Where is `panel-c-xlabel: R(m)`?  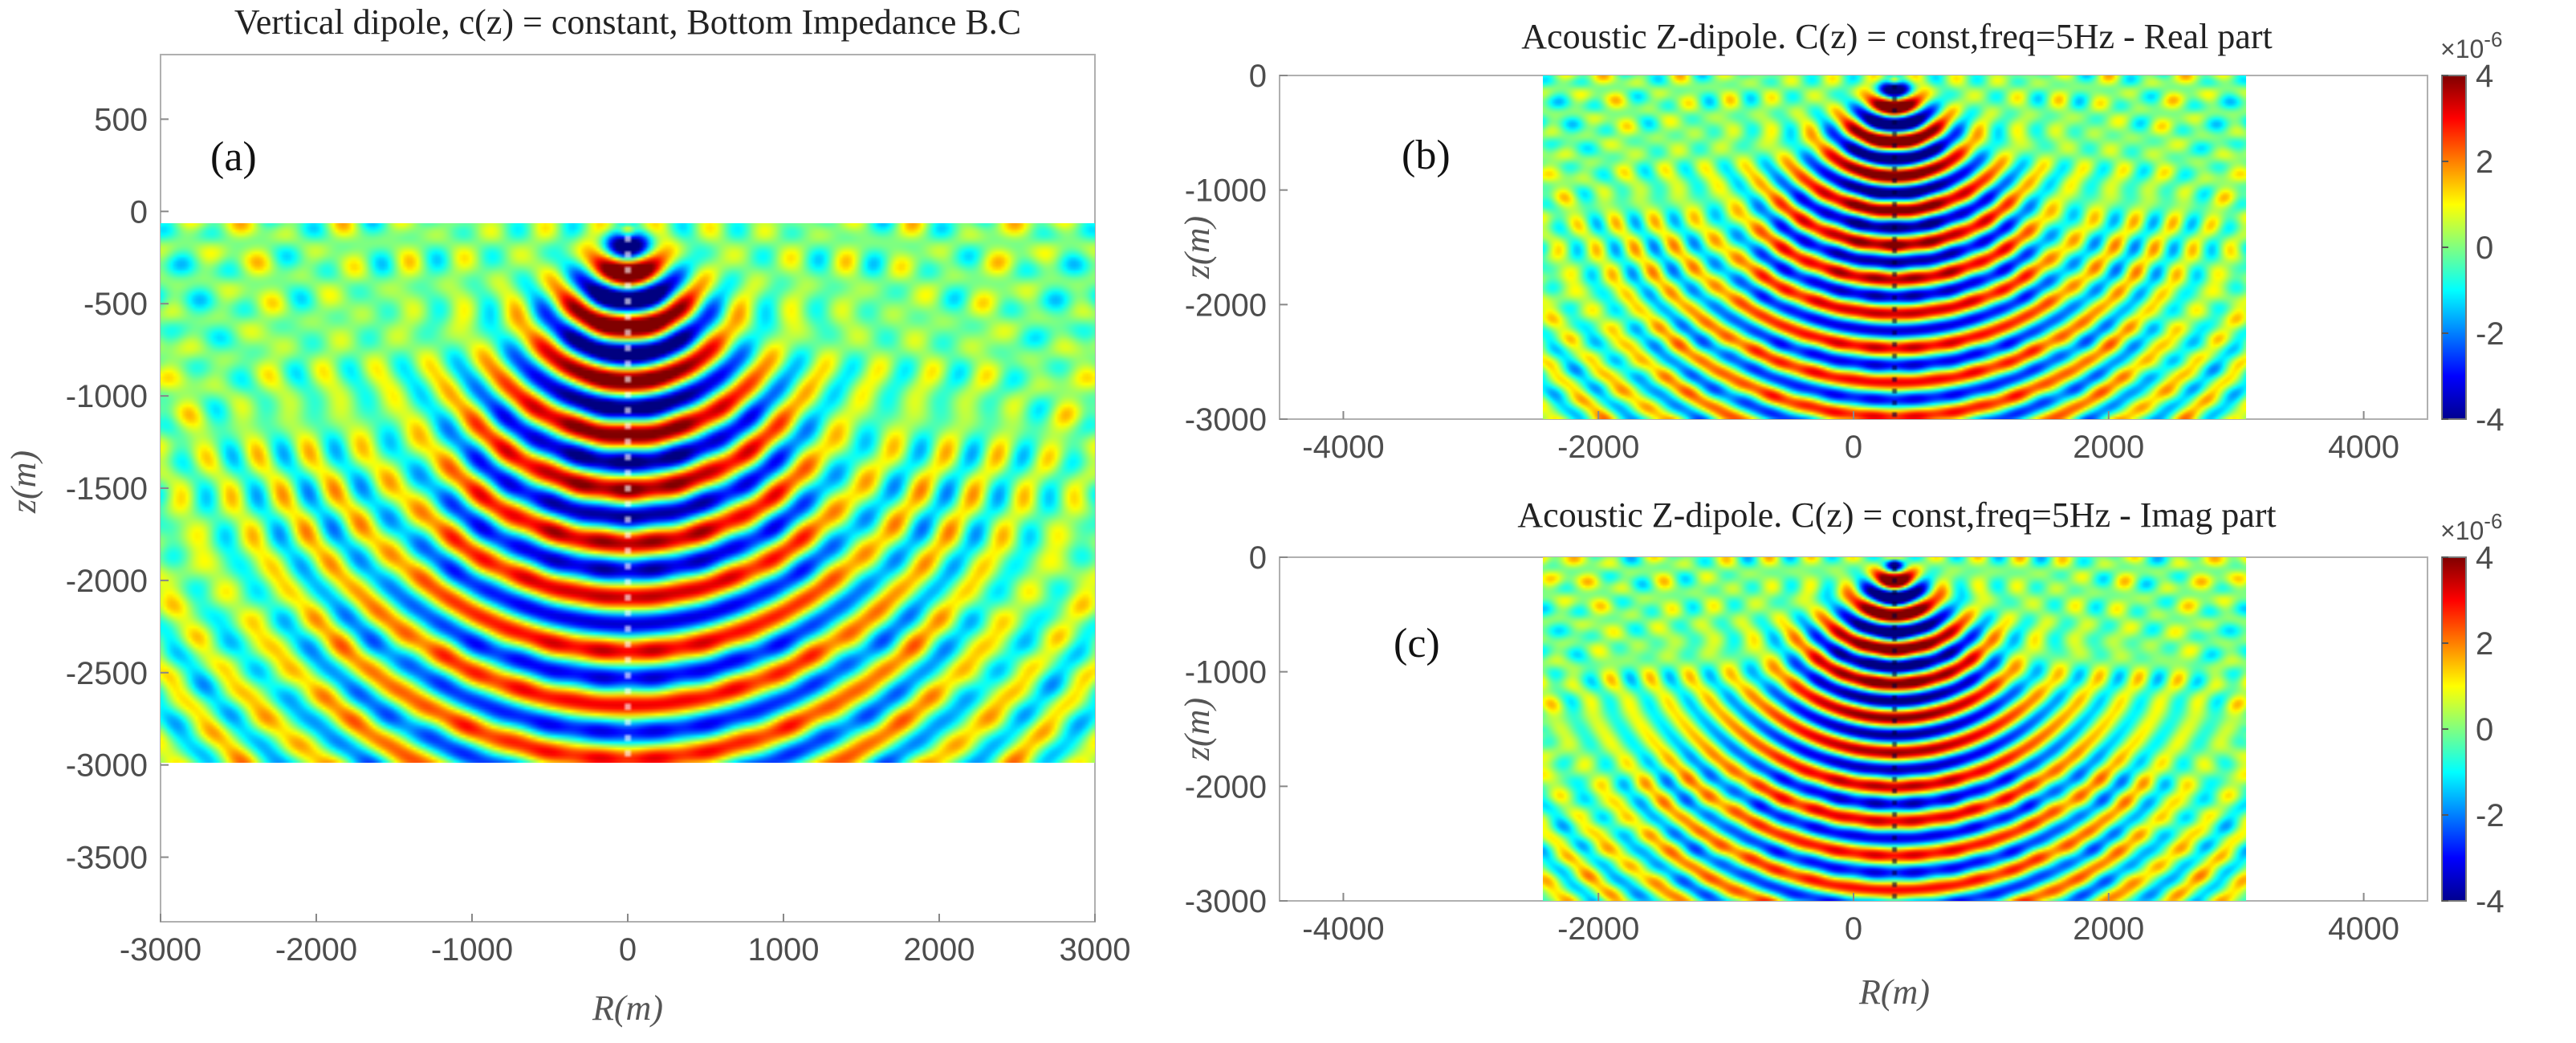
panel-c-xlabel: R(m) is located at coordinates (1894, 992).